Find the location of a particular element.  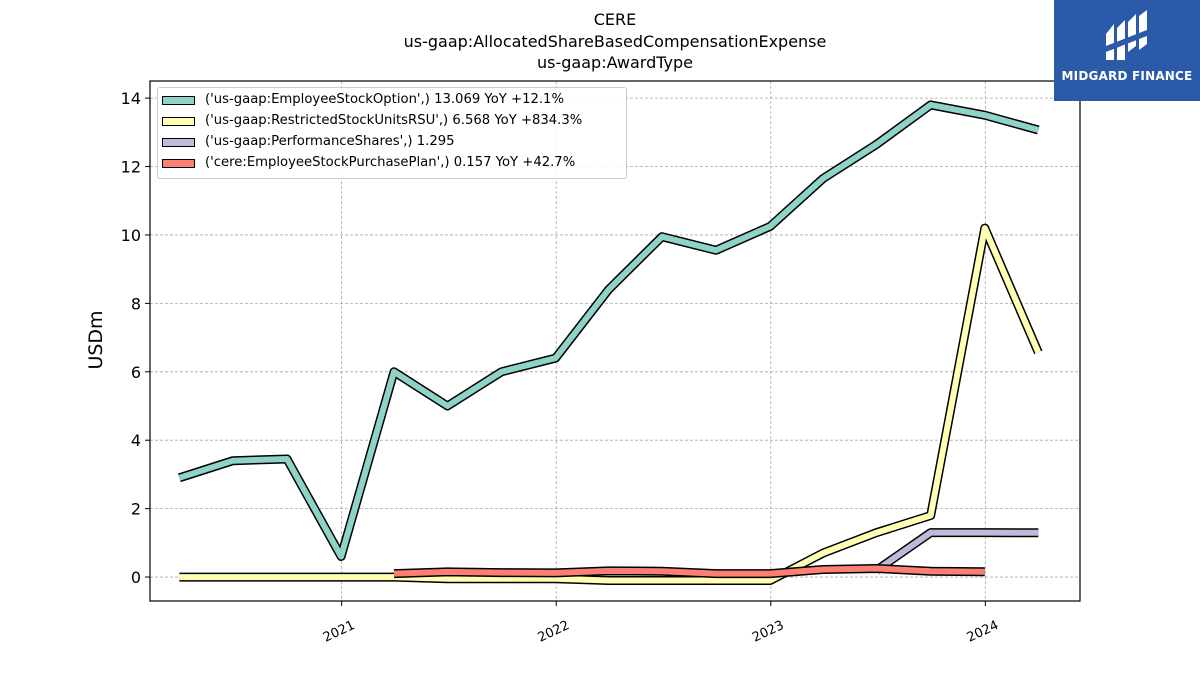

midgard-logo-icon is located at coordinates (1126, 35).